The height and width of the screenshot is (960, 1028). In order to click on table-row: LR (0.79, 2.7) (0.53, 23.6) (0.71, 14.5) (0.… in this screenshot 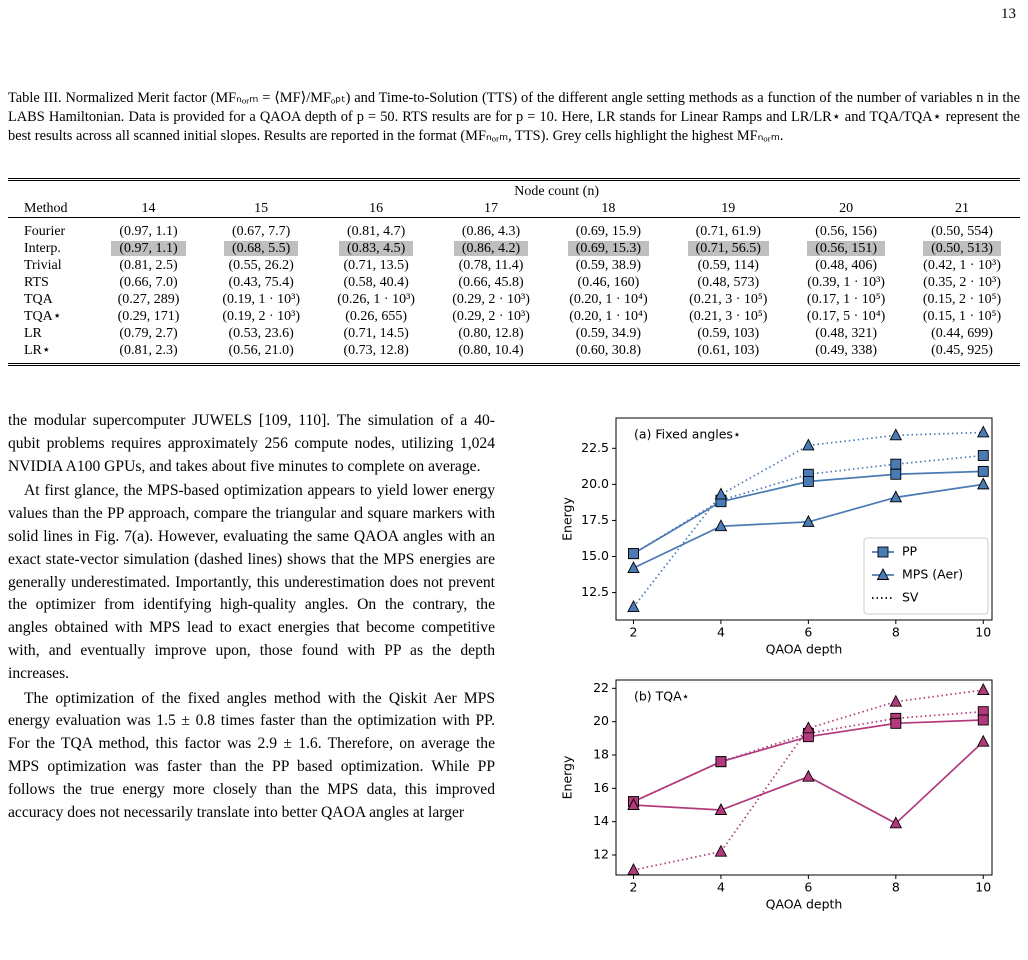, I will do `click(514, 333)`.